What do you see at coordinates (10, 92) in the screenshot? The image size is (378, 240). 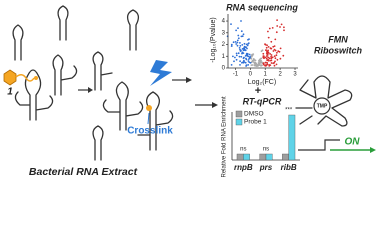 I see `probe-label: 1` at bounding box center [10, 92].